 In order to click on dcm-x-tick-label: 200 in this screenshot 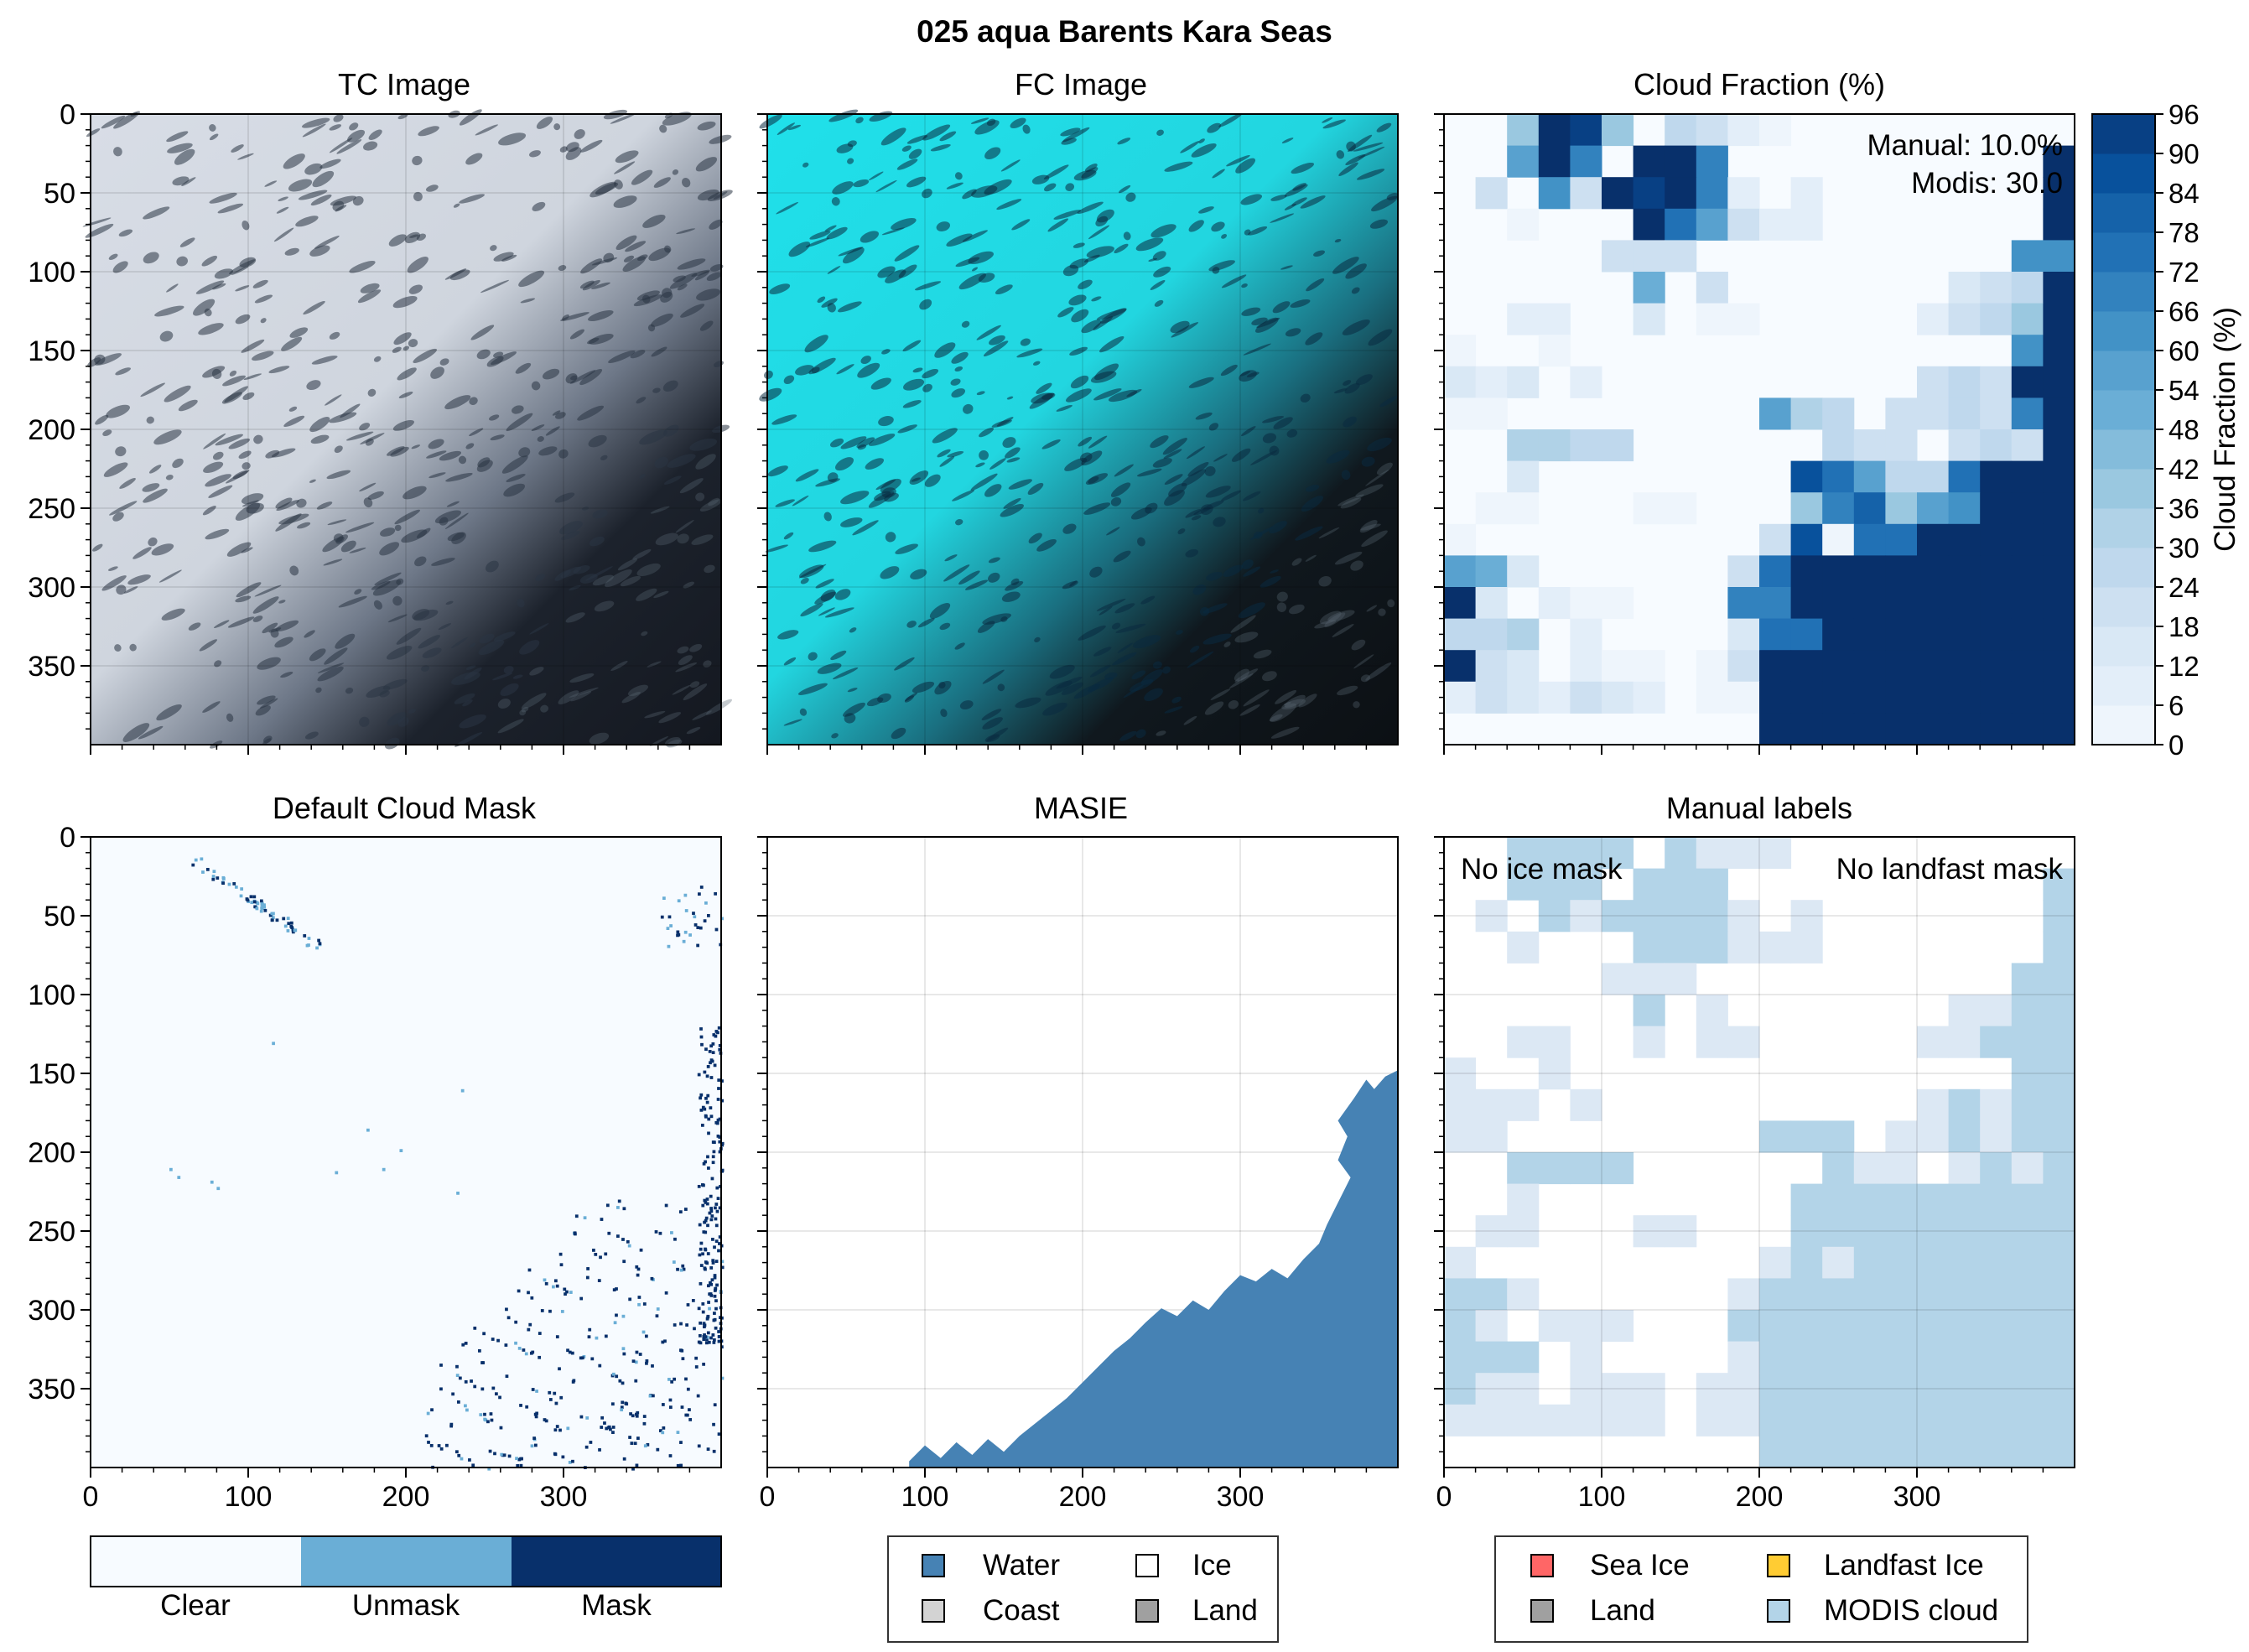, I will do `click(406, 1497)`.